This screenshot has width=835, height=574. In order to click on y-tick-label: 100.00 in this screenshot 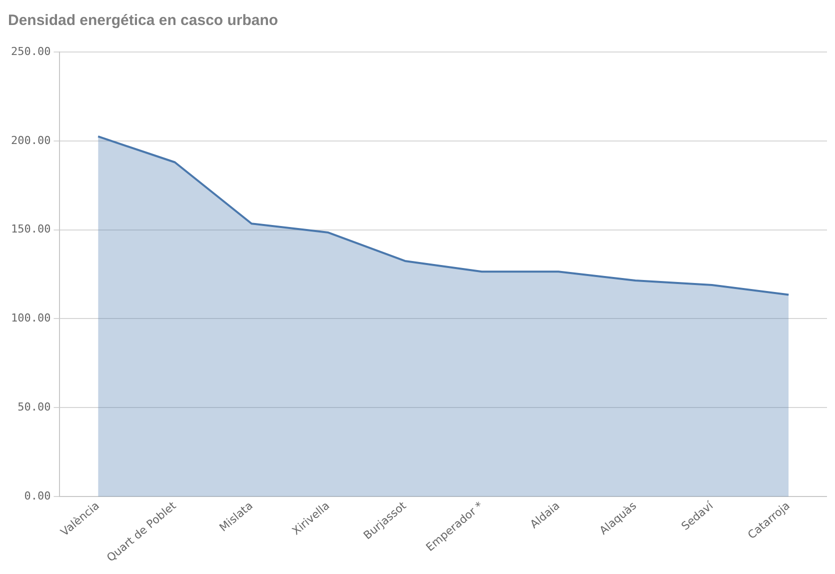, I will do `click(30, 318)`.